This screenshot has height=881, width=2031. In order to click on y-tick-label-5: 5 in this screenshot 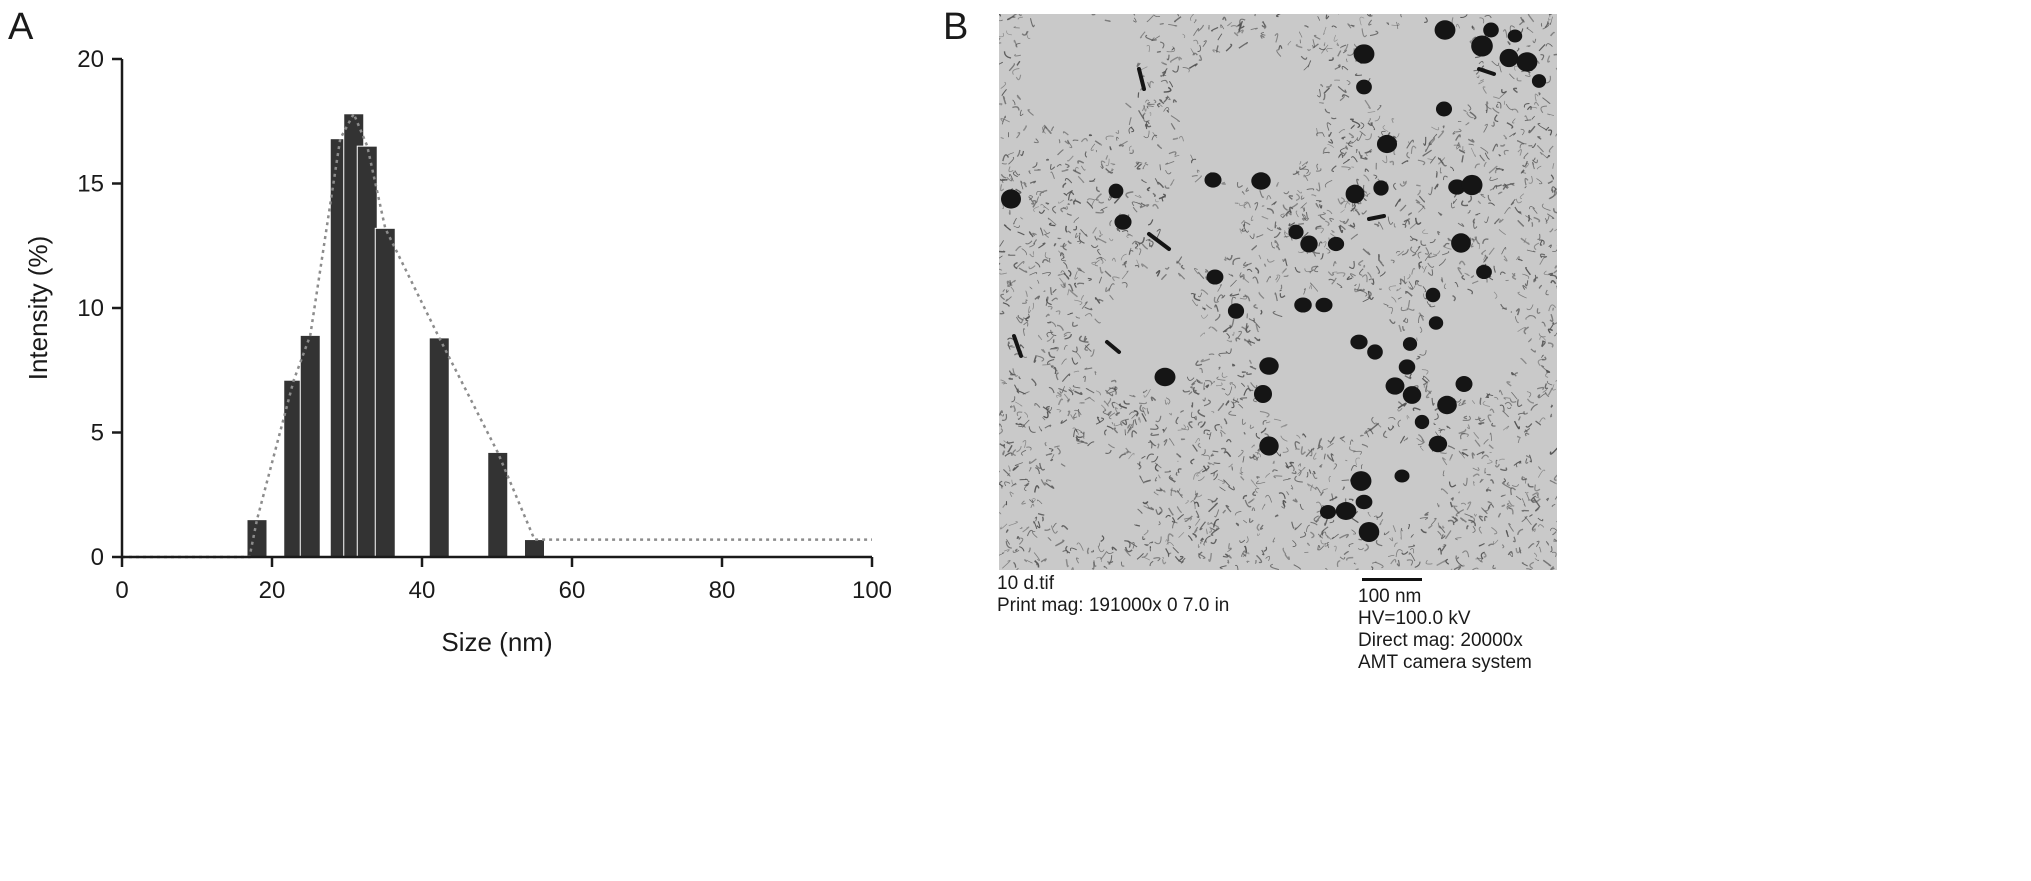, I will do `click(97, 433)`.